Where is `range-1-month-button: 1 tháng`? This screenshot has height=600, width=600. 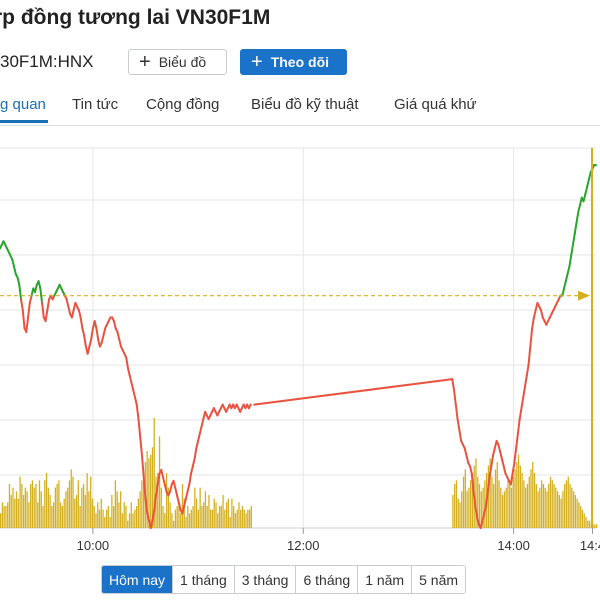
range-1-month-button: 1 tháng is located at coordinates (204, 579).